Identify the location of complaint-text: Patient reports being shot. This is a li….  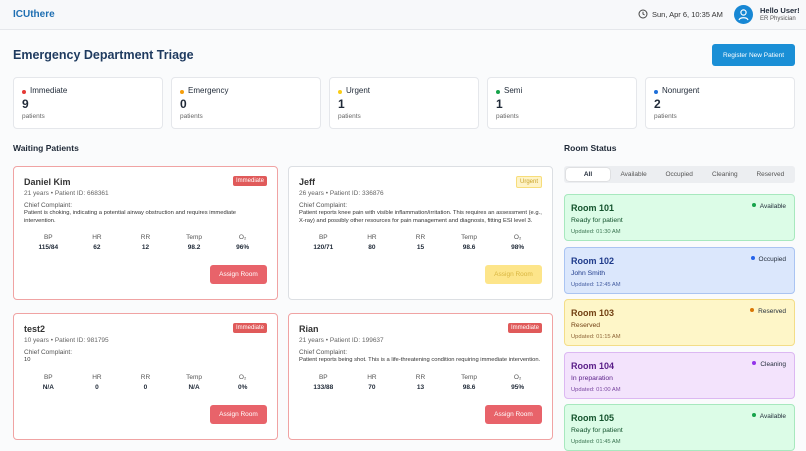
(420, 360).